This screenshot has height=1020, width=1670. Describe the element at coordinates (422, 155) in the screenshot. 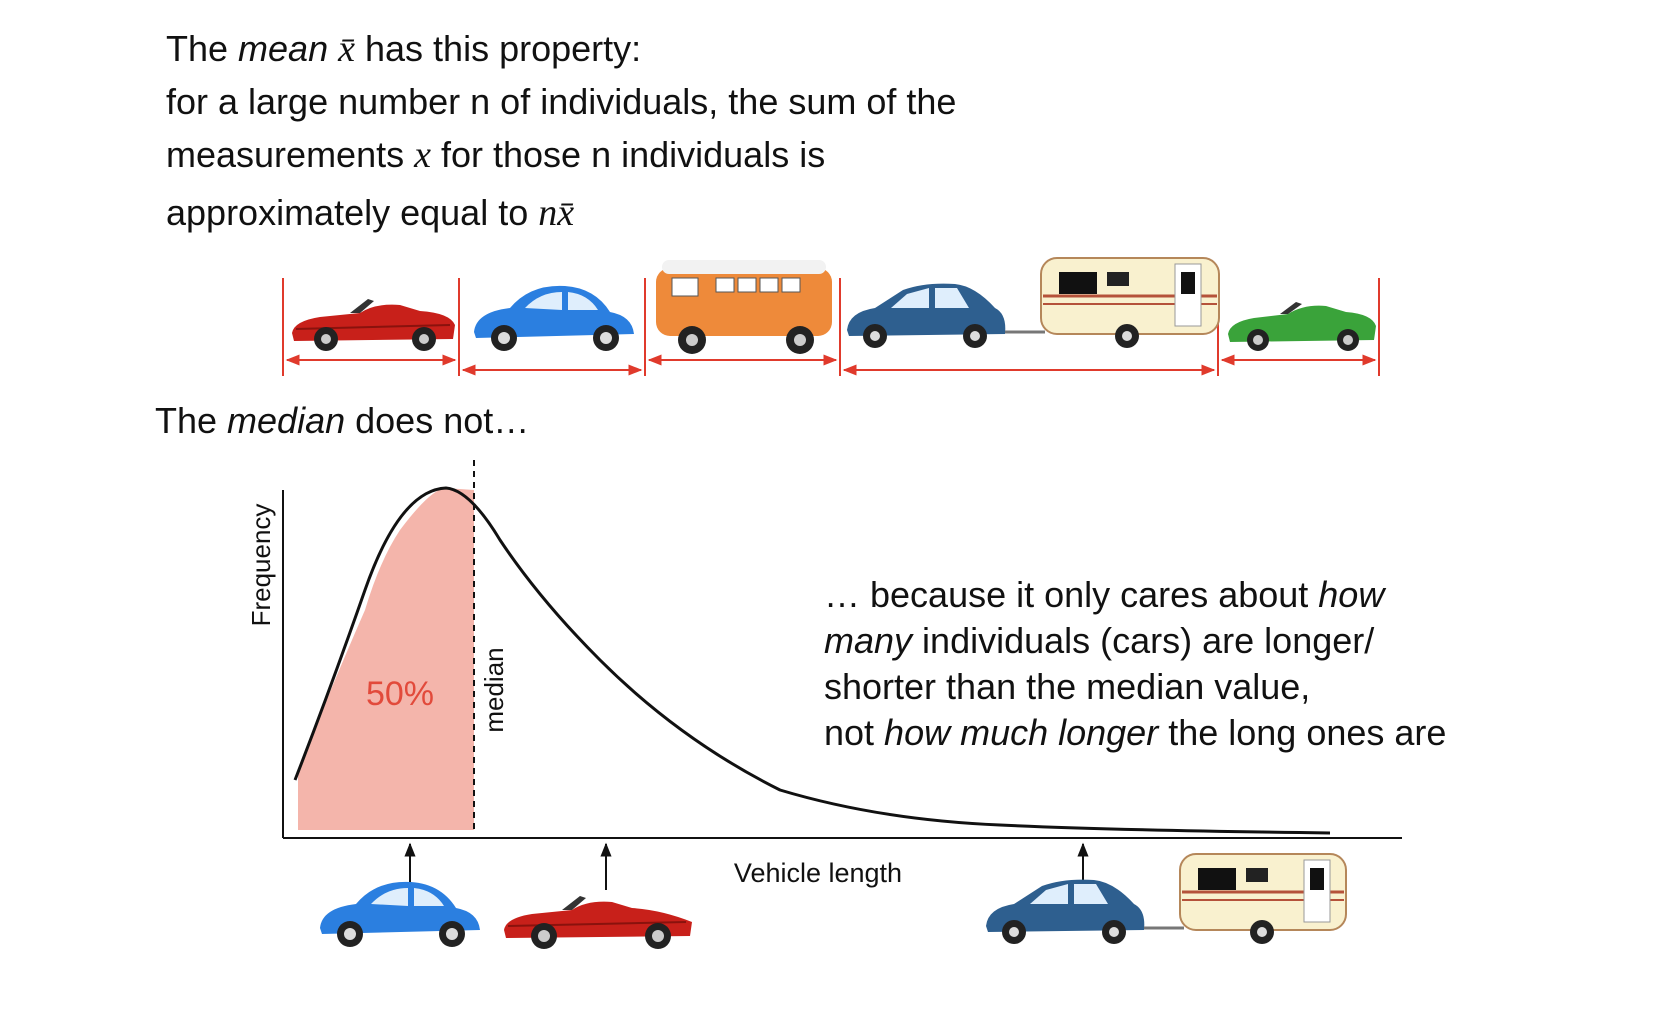

I see `x-symbol: x` at that location.